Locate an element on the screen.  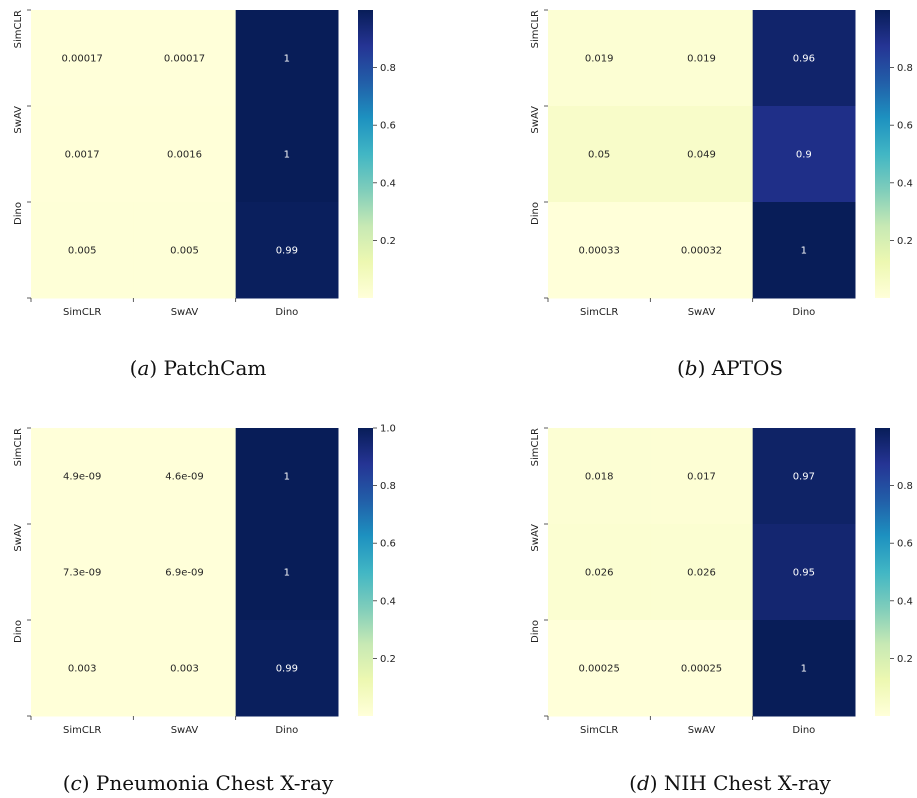
panel-caption: (d) NIH Chest X-ray is located at coordinates (730, 783).